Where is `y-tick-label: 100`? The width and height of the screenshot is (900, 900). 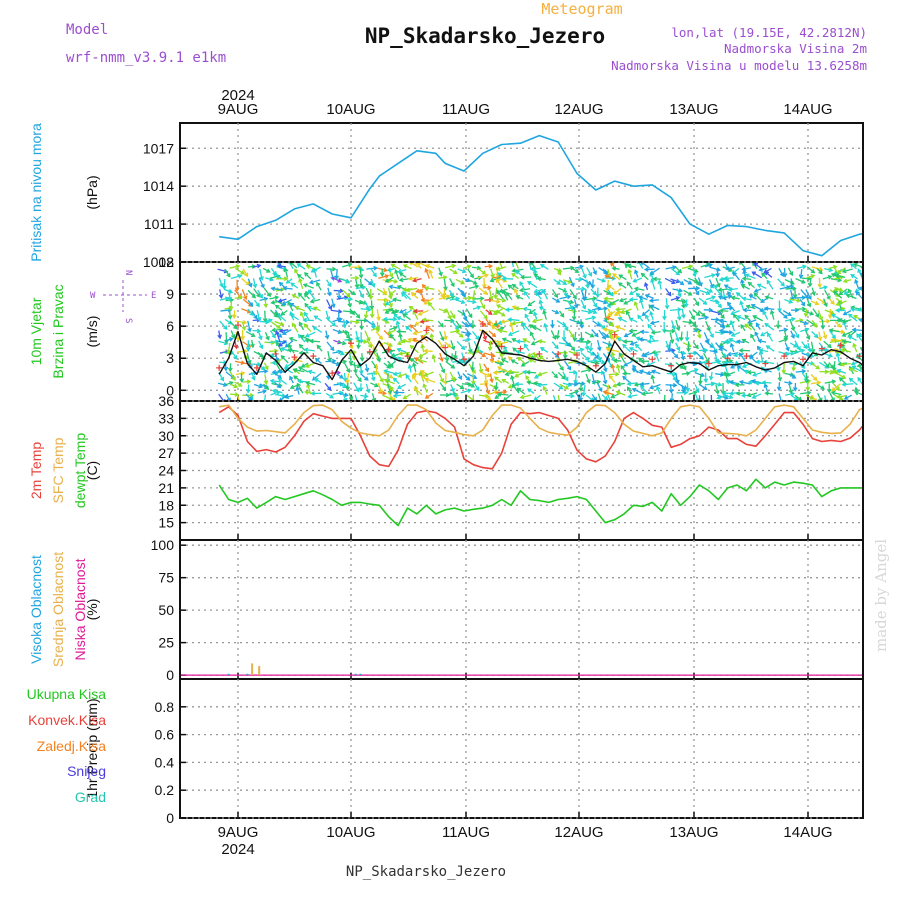
y-tick-label: 100 is located at coordinates (163, 545).